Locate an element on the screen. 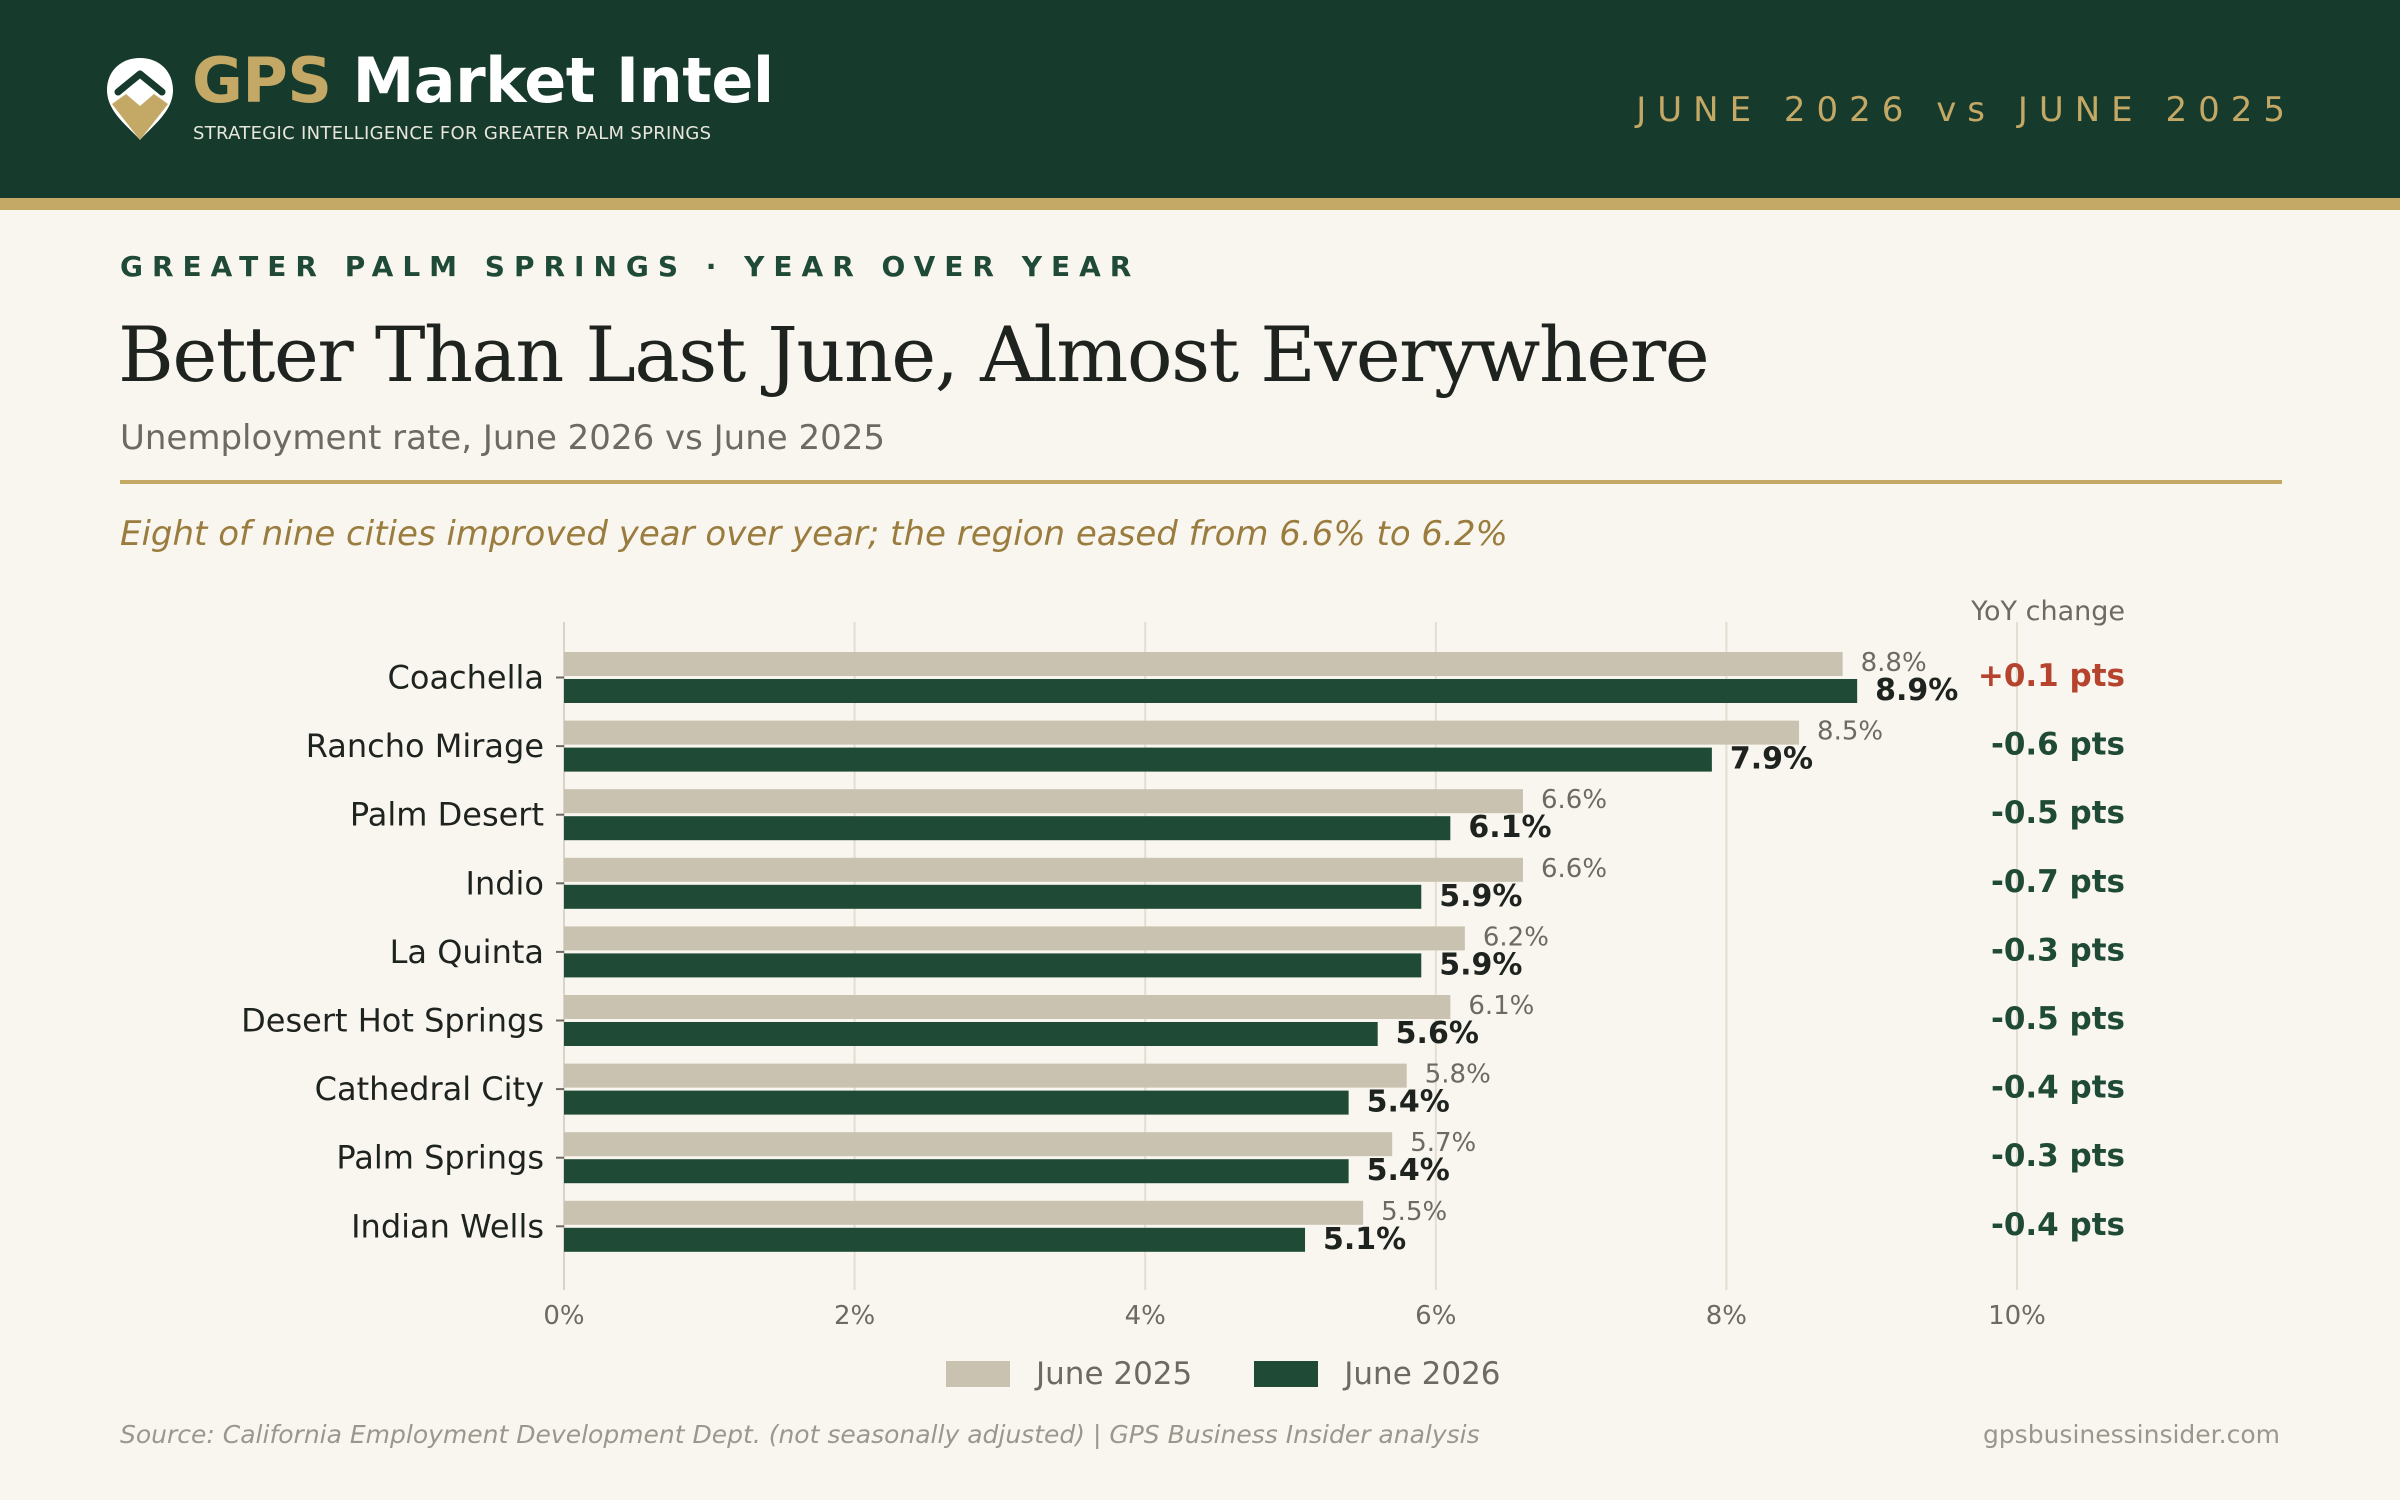  value-label-2025: 8.8% is located at coordinates (1894, 663).